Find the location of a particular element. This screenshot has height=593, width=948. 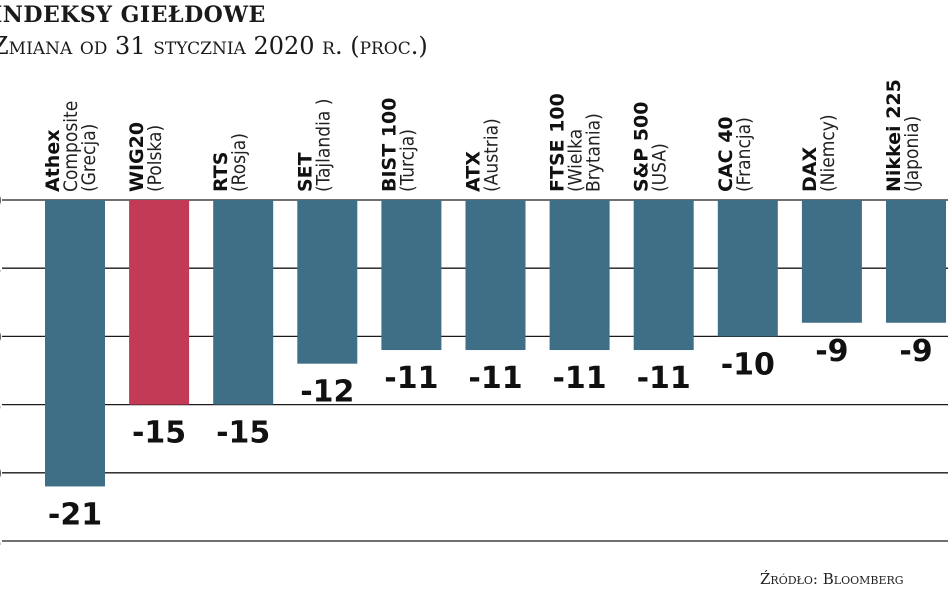

chart-subtitle: Zmiana od 31 stycznia 2020 r. (proc.) is located at coordinates (214, 46).